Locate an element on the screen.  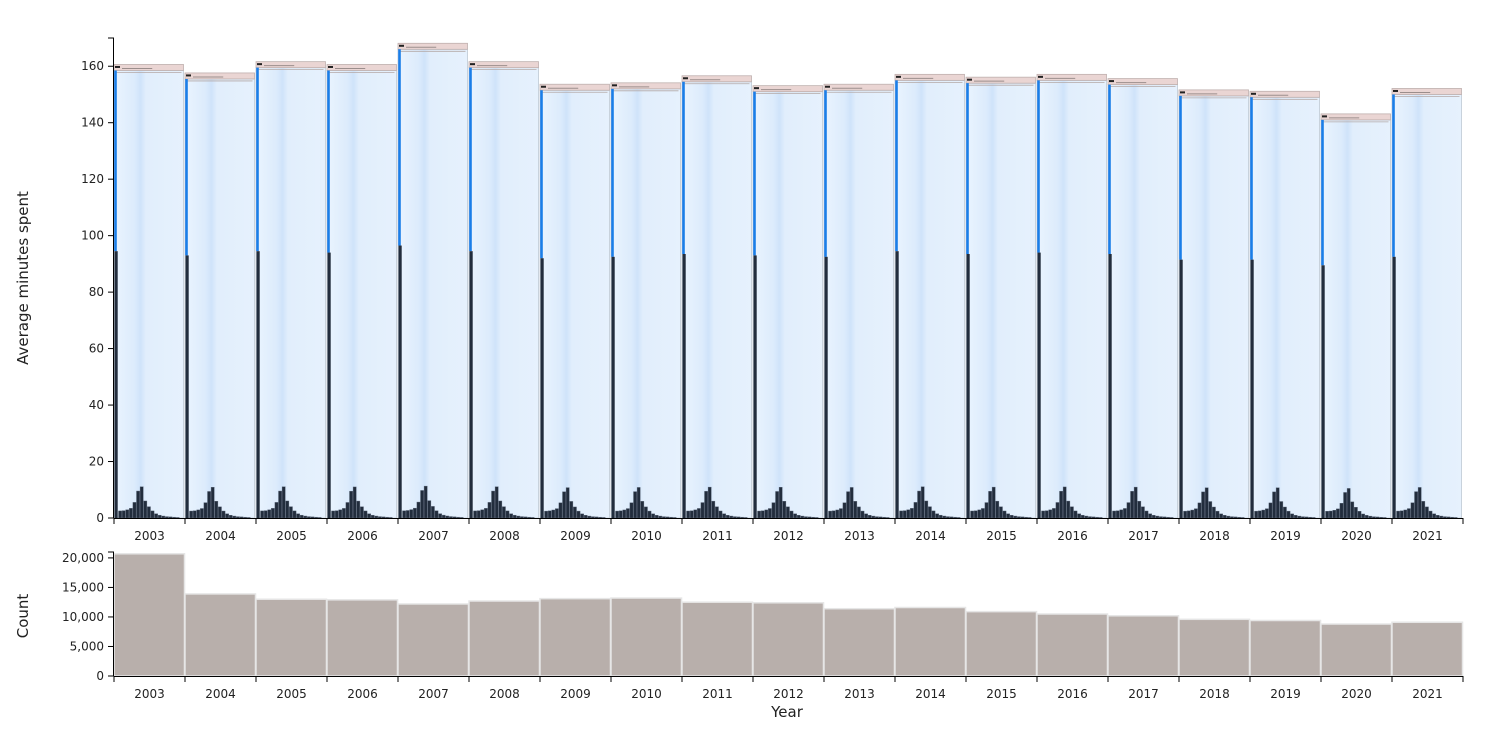
y-tick-label: 40 is located at coordinates (96, 405).